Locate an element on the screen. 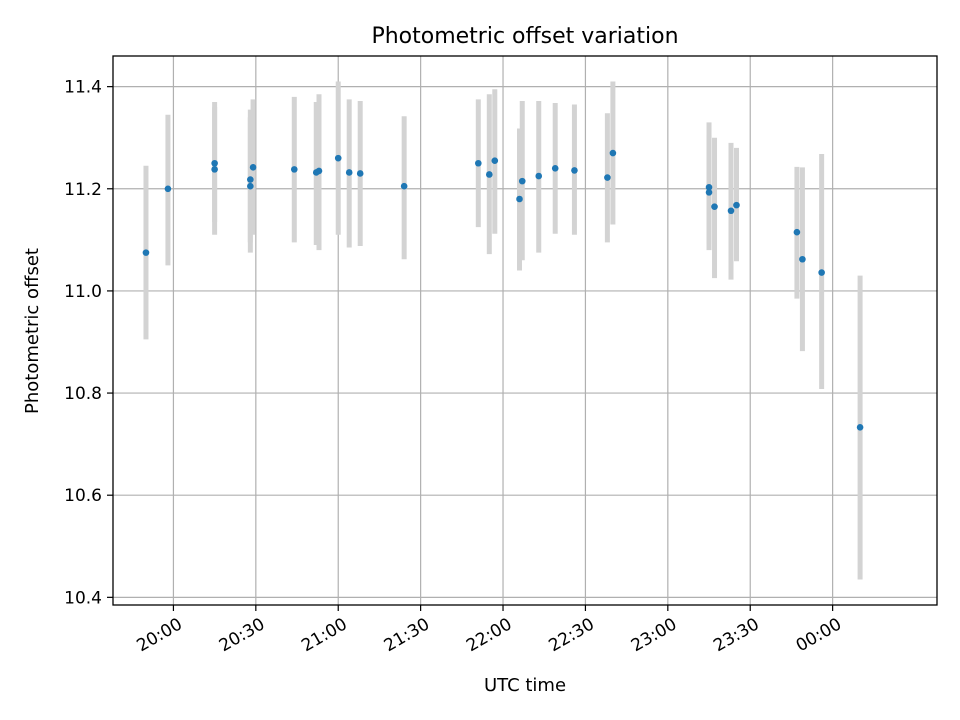 This screenshot has height=720, width=960. x-tick-label: 00:00 is located at coordinates (819, 635).